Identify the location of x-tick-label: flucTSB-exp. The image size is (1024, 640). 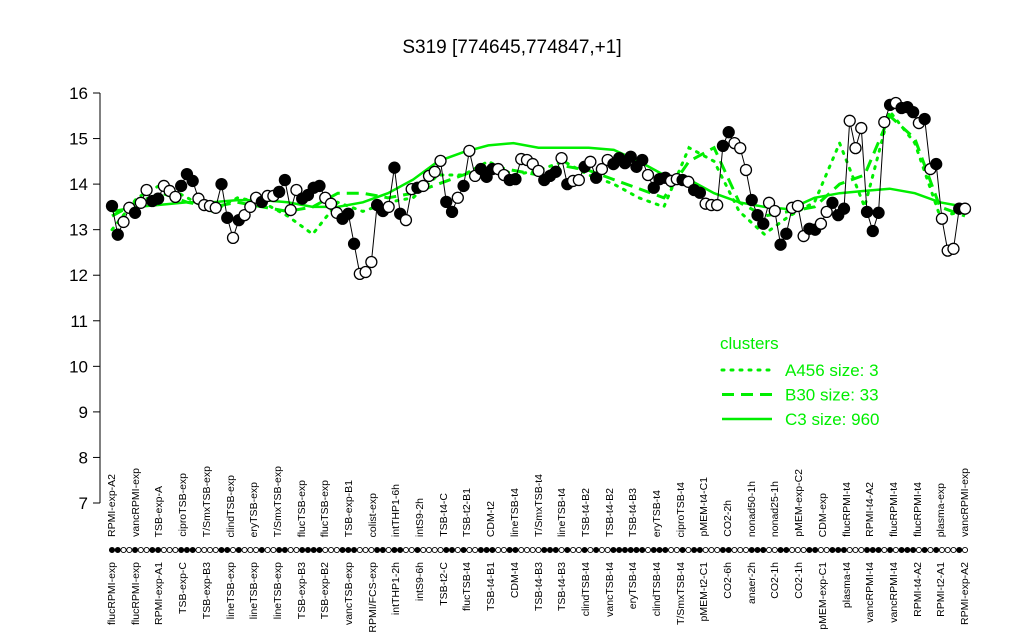
(325, 508).